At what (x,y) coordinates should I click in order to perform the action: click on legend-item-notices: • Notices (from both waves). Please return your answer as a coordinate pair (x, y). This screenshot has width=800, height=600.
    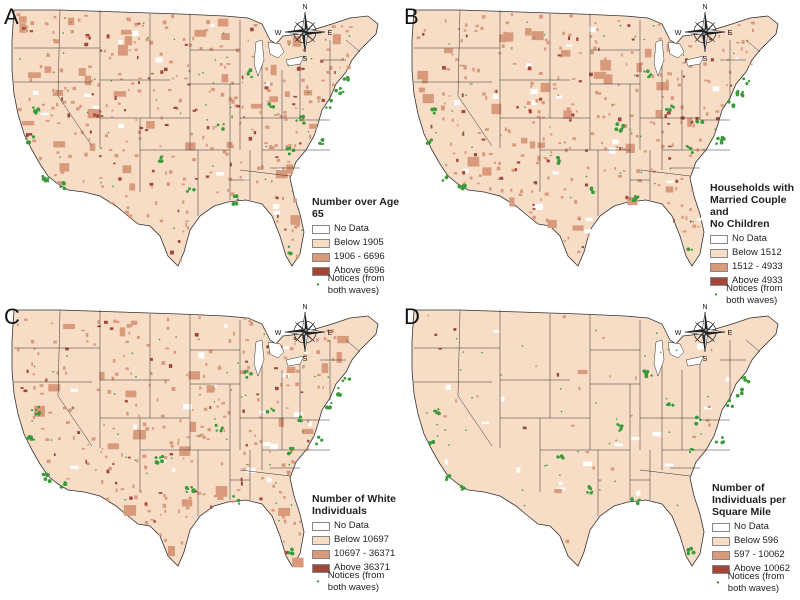
    Looking at the image, I should click on (356, 581).